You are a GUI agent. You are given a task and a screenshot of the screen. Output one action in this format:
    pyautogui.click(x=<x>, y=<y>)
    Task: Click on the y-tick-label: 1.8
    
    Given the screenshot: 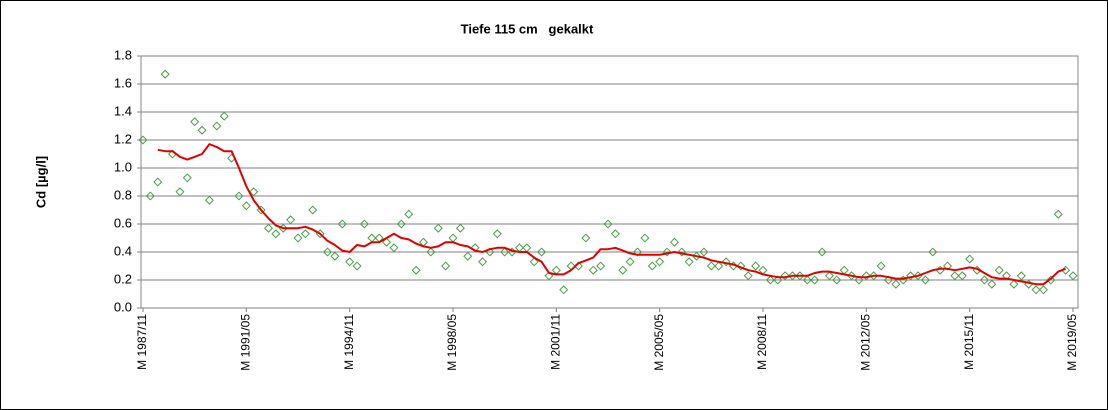 What is the action you would take?
    pyautogui.click(x=123, y=54)
    